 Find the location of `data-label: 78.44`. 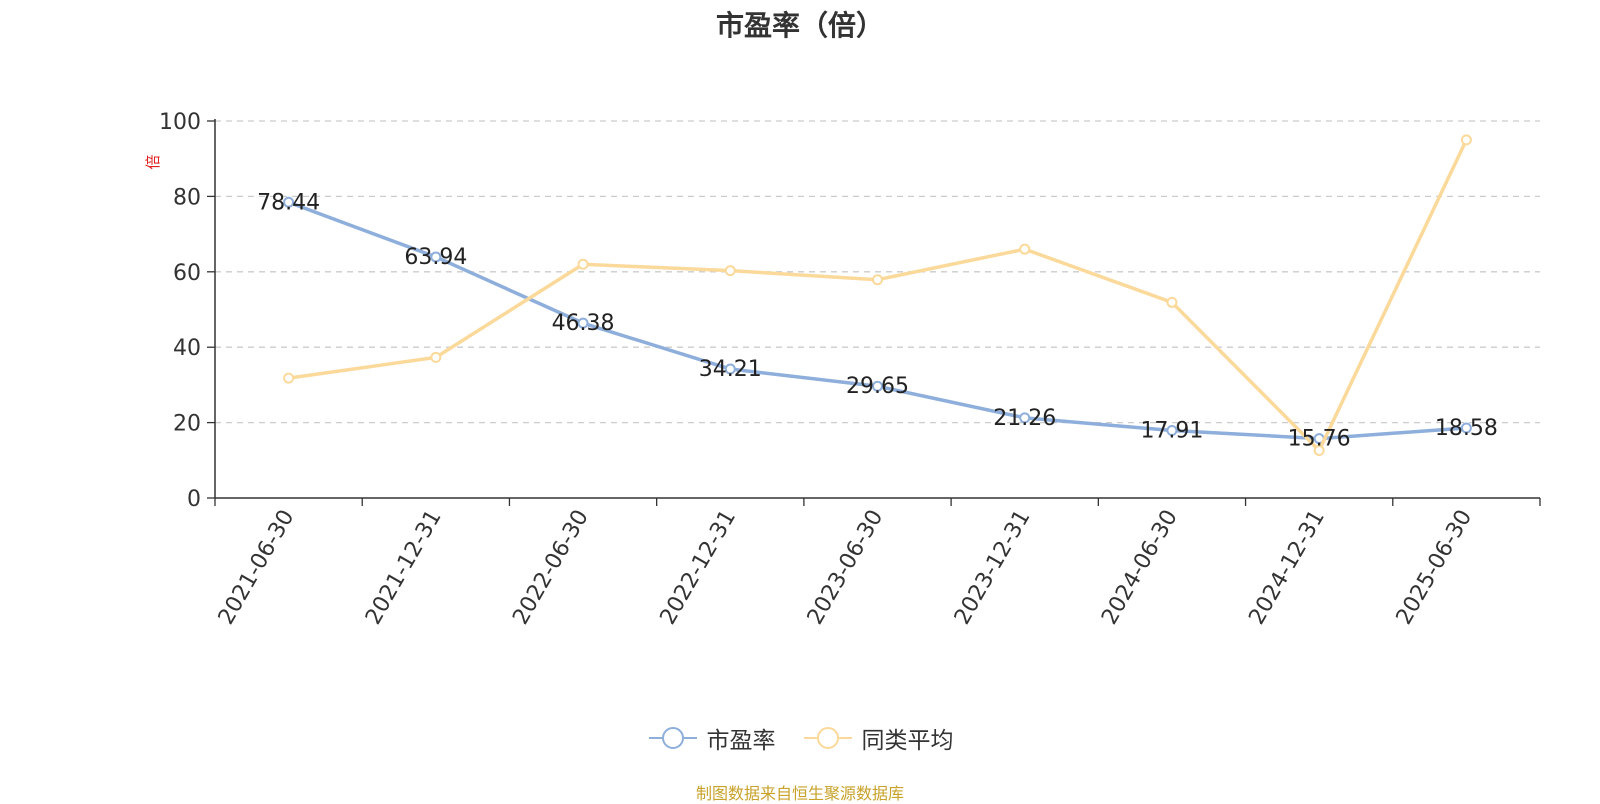

data-label: 78.44 is located at coordinates (288, 202).